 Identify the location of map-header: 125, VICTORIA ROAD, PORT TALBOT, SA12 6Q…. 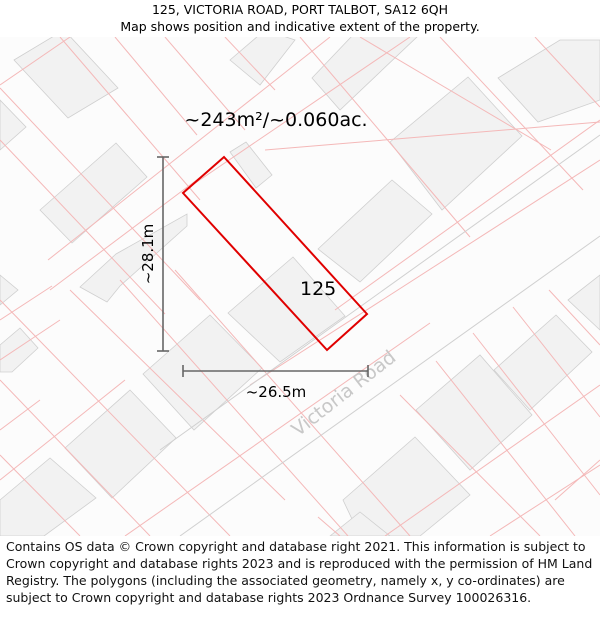
(300, 19).